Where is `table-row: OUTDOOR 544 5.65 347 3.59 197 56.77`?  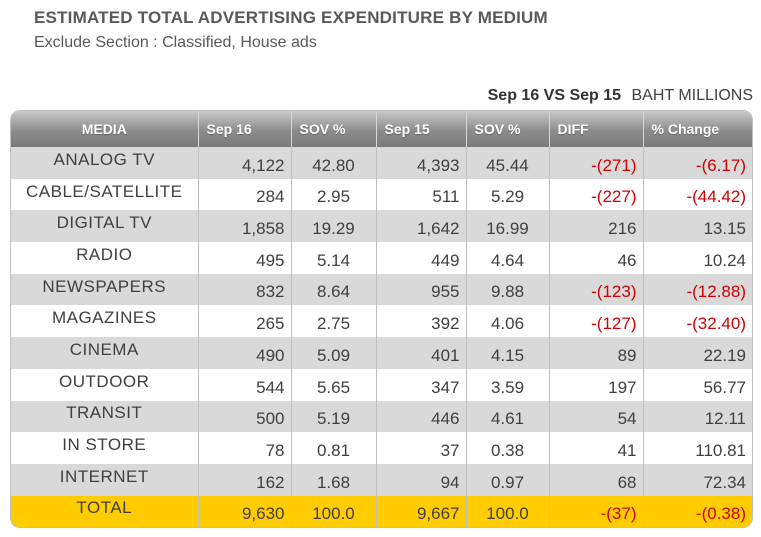
table-row: OUTDOOR 544 5.65 347 3.59 197 56.77 is located at coordinates (381, 384).